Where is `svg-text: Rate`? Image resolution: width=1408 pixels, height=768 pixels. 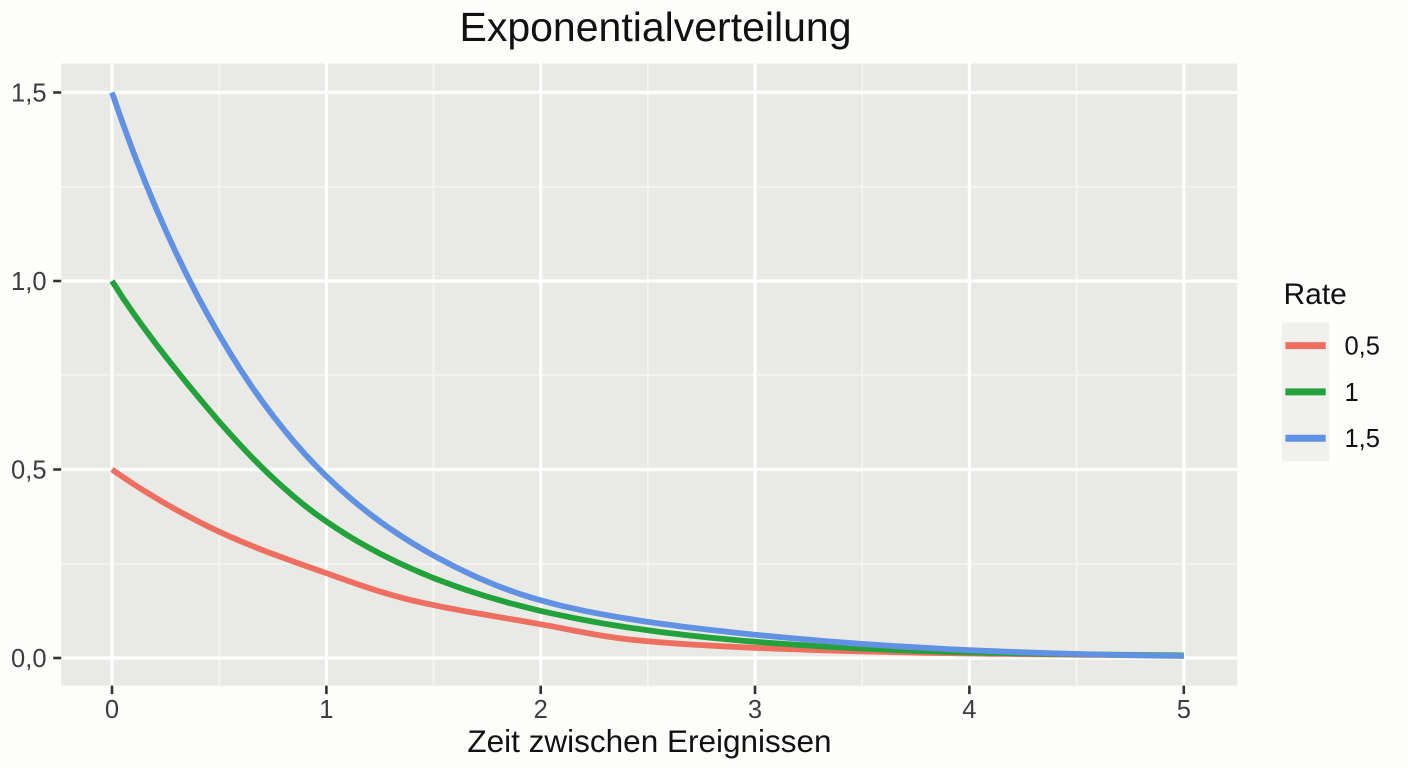
svg-text: Rate is located at coordinates (1315, 294).